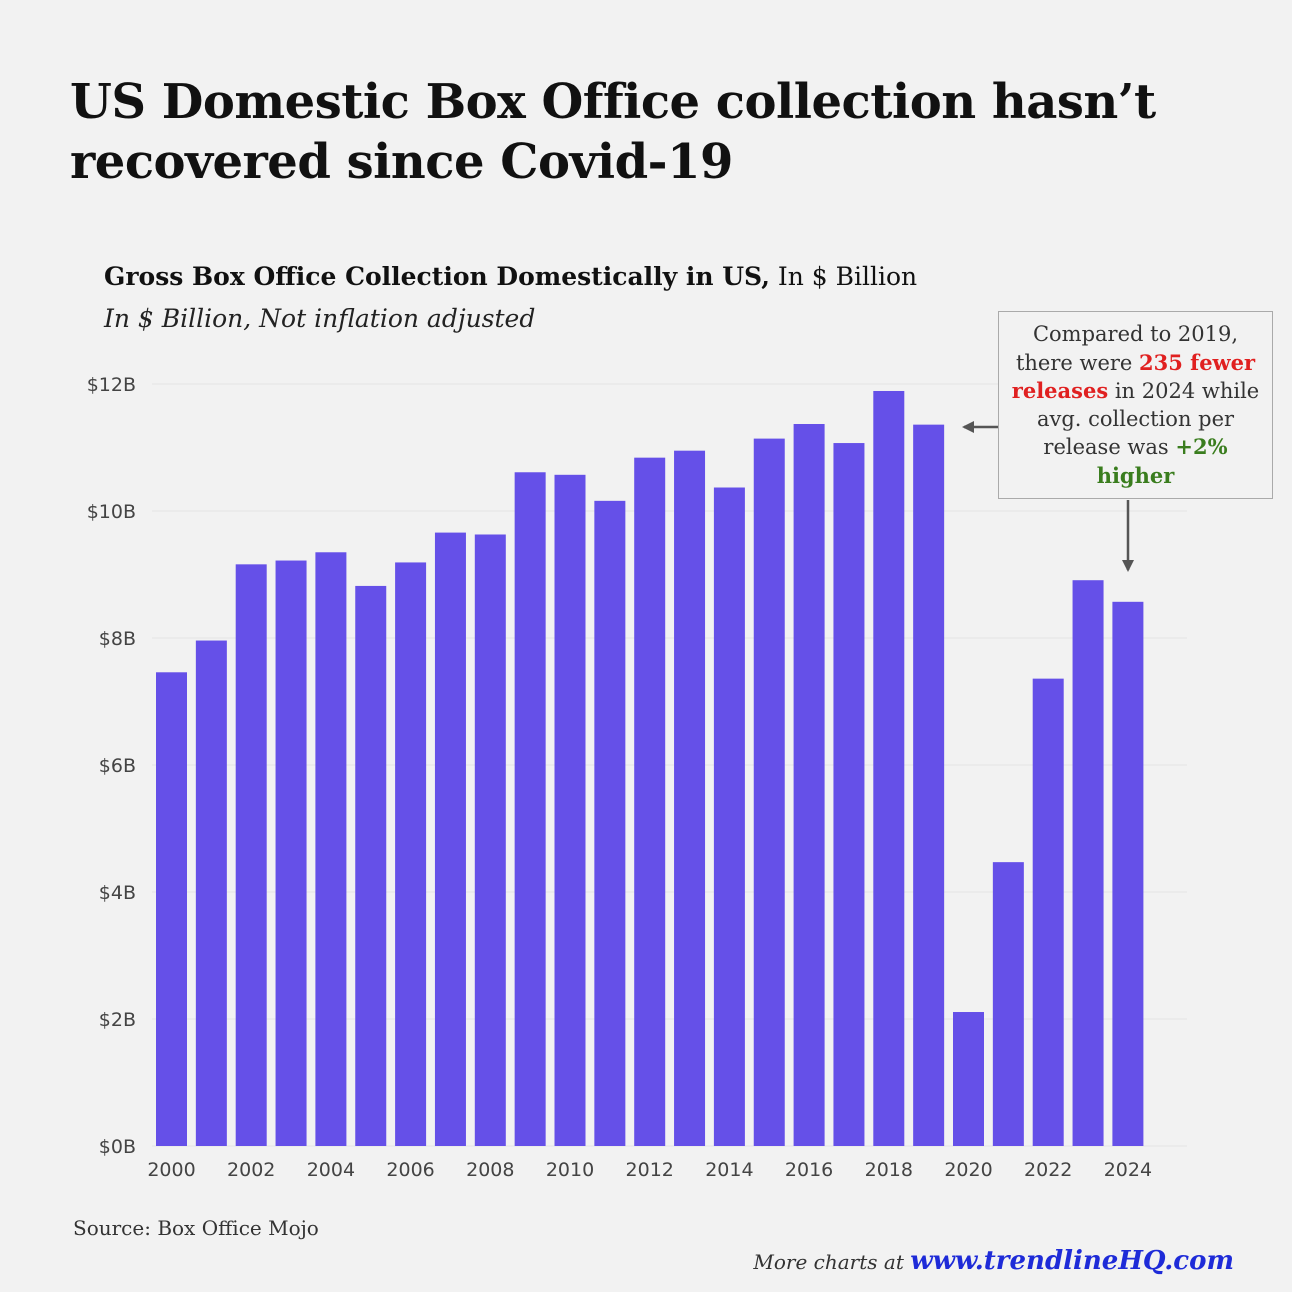  What do you see at coordinates (291, 853) in the screenshot?
I see `bar-2003` at bounding box center [291, 853].